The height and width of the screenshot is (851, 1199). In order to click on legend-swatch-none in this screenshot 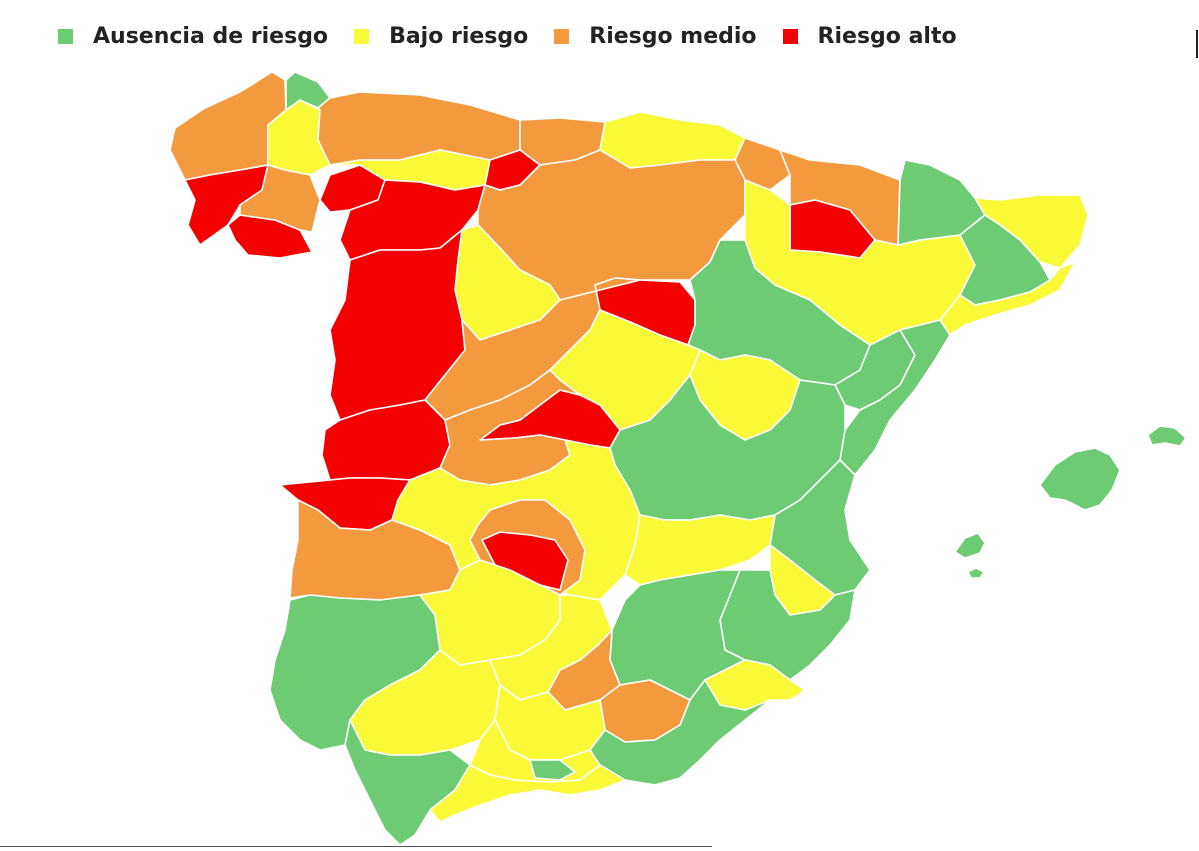, I will do `click(65, 36)`.